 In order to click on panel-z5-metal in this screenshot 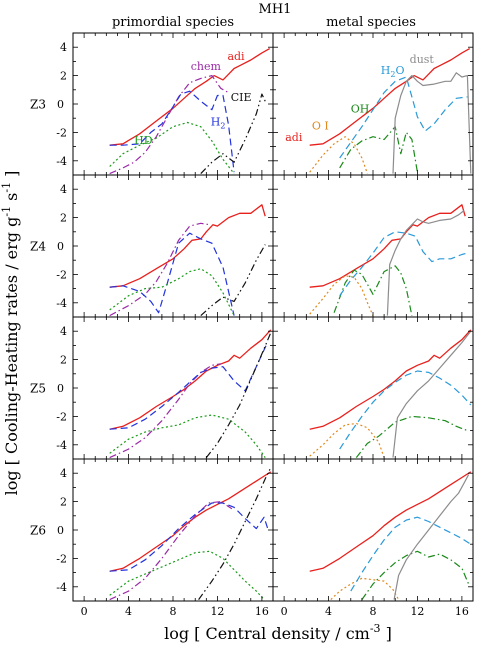, I will do `click(373, 388)`.